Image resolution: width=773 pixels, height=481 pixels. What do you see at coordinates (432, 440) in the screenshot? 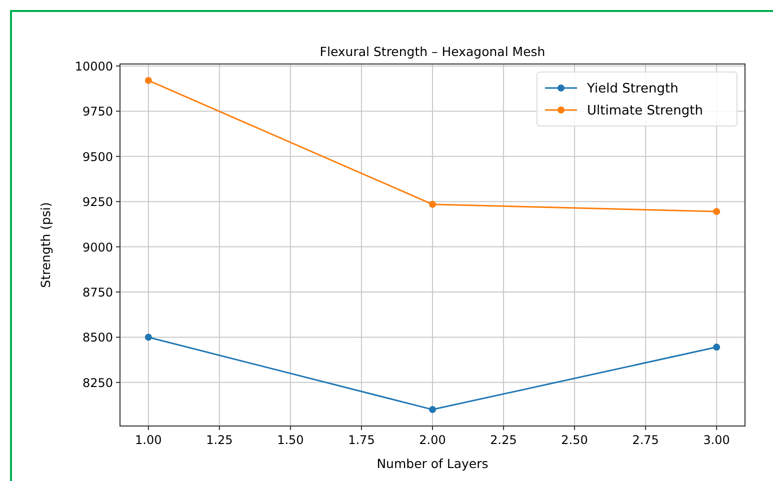
I see `x-tick-label: 2.00` at bounding box center [432, 440].